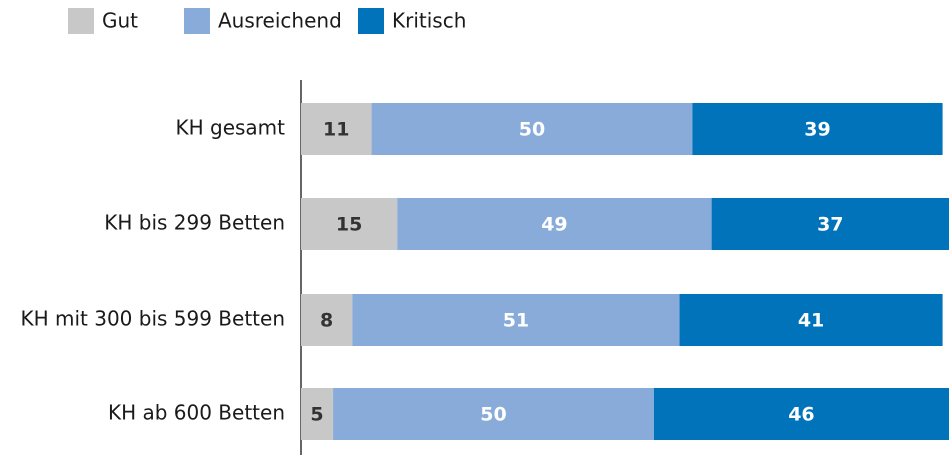  I want to click on value-label: 51, so click(516, 321).